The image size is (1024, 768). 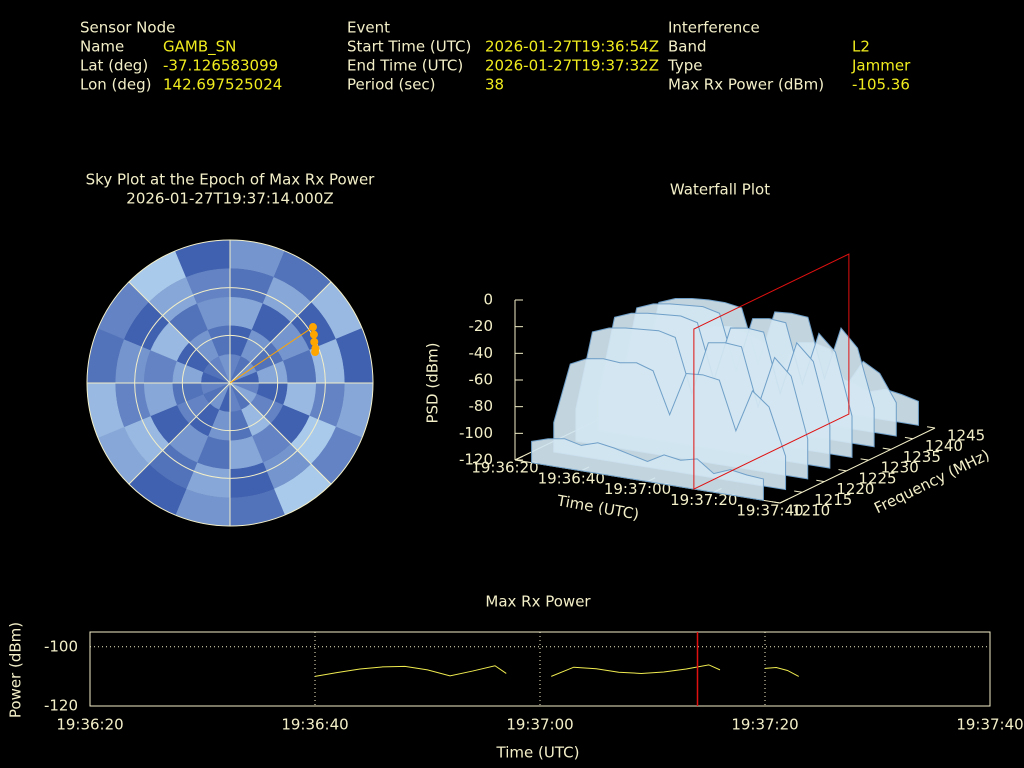 What do you see at coordinates (199, 47) in the screenshot?
I see `info-value: GAMB_SN` at bounding box center [199, 47].